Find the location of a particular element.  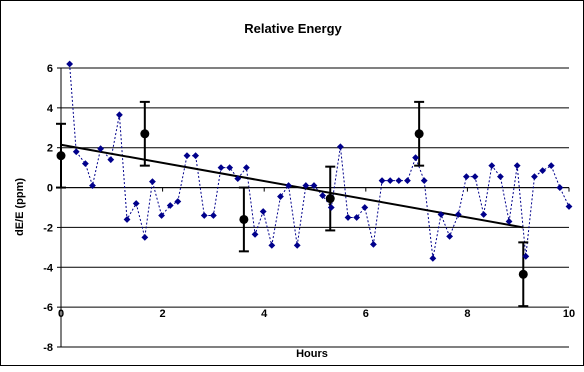

y-tick-label: 4 is located at coordinates (50, 109).